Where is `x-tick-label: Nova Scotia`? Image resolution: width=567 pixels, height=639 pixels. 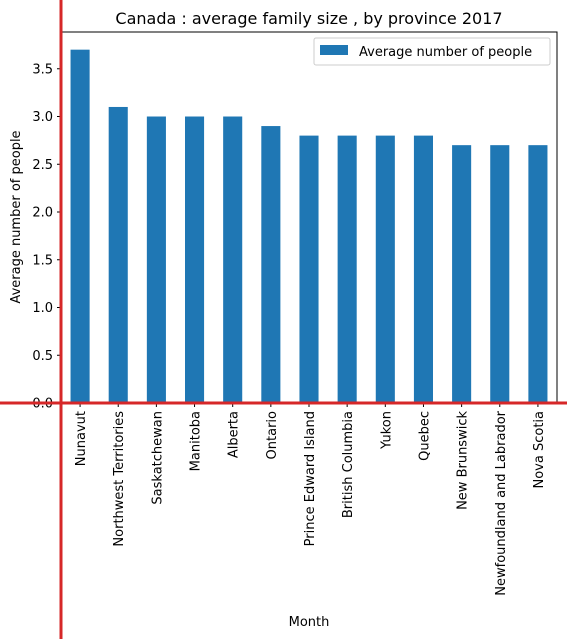 x-tick-label: Nova Scotia is located at coordinates (539, 450).